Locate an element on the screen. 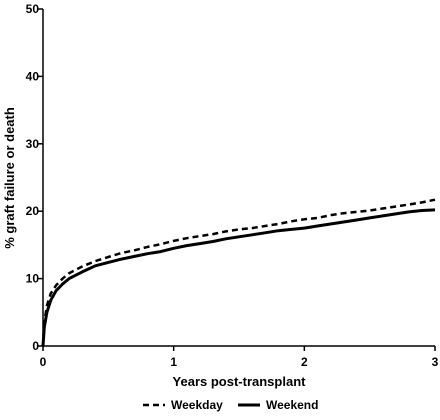  legend-label-weekday: Weekday is located at coordinates (197, 405).